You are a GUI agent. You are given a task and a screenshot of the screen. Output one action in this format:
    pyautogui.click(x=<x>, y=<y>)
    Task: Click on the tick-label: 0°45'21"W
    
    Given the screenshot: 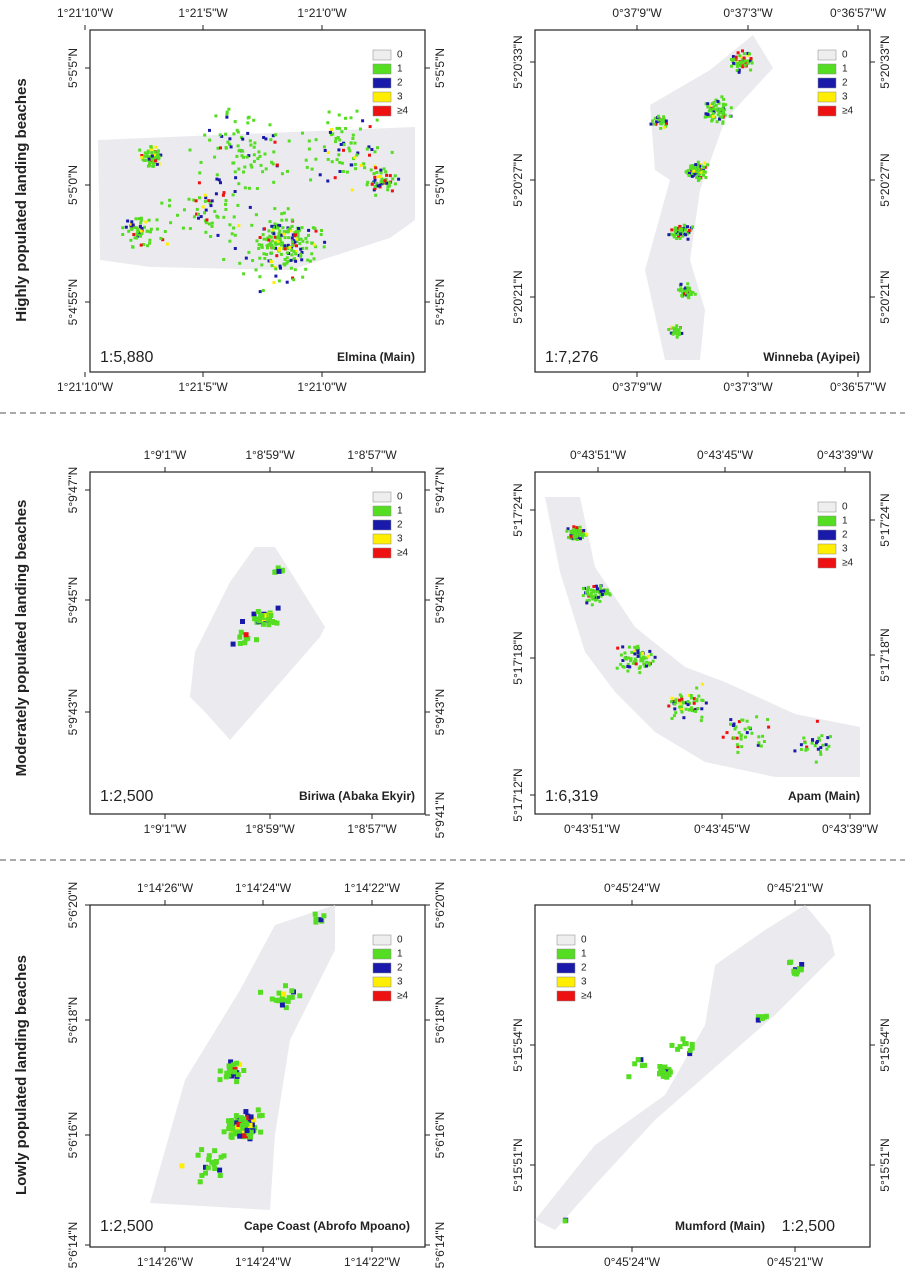 What is the action you would take?
    pyautogui.click(x=795, y=1262)
    